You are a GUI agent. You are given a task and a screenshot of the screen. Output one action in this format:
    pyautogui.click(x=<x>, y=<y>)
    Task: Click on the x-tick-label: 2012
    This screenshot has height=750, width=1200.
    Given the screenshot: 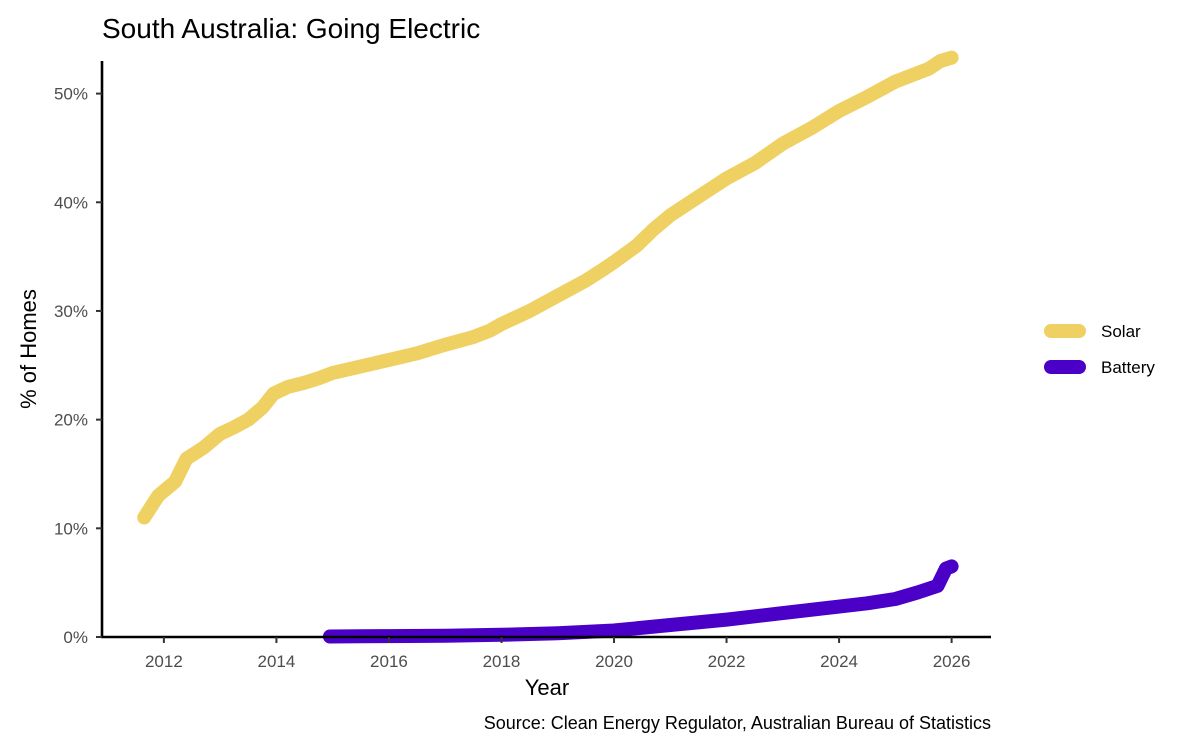 What is the action you would take?
    pyautogui.click(x=164, y=661)
    